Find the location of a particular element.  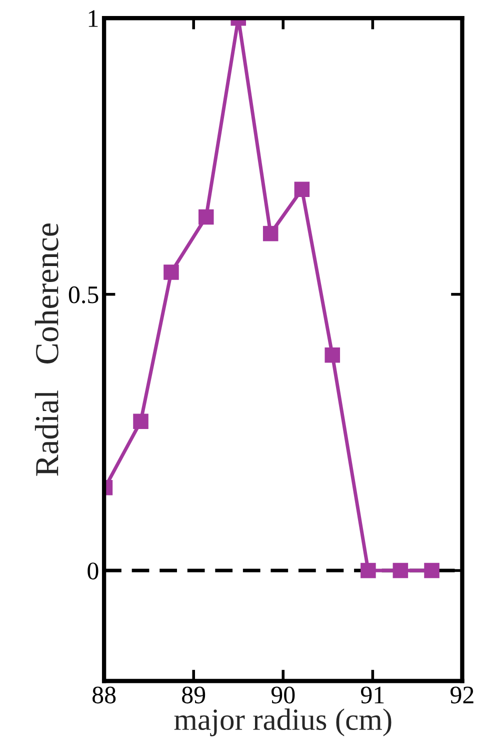

x-tick-label: 91 is located at coordinates (372, 695).